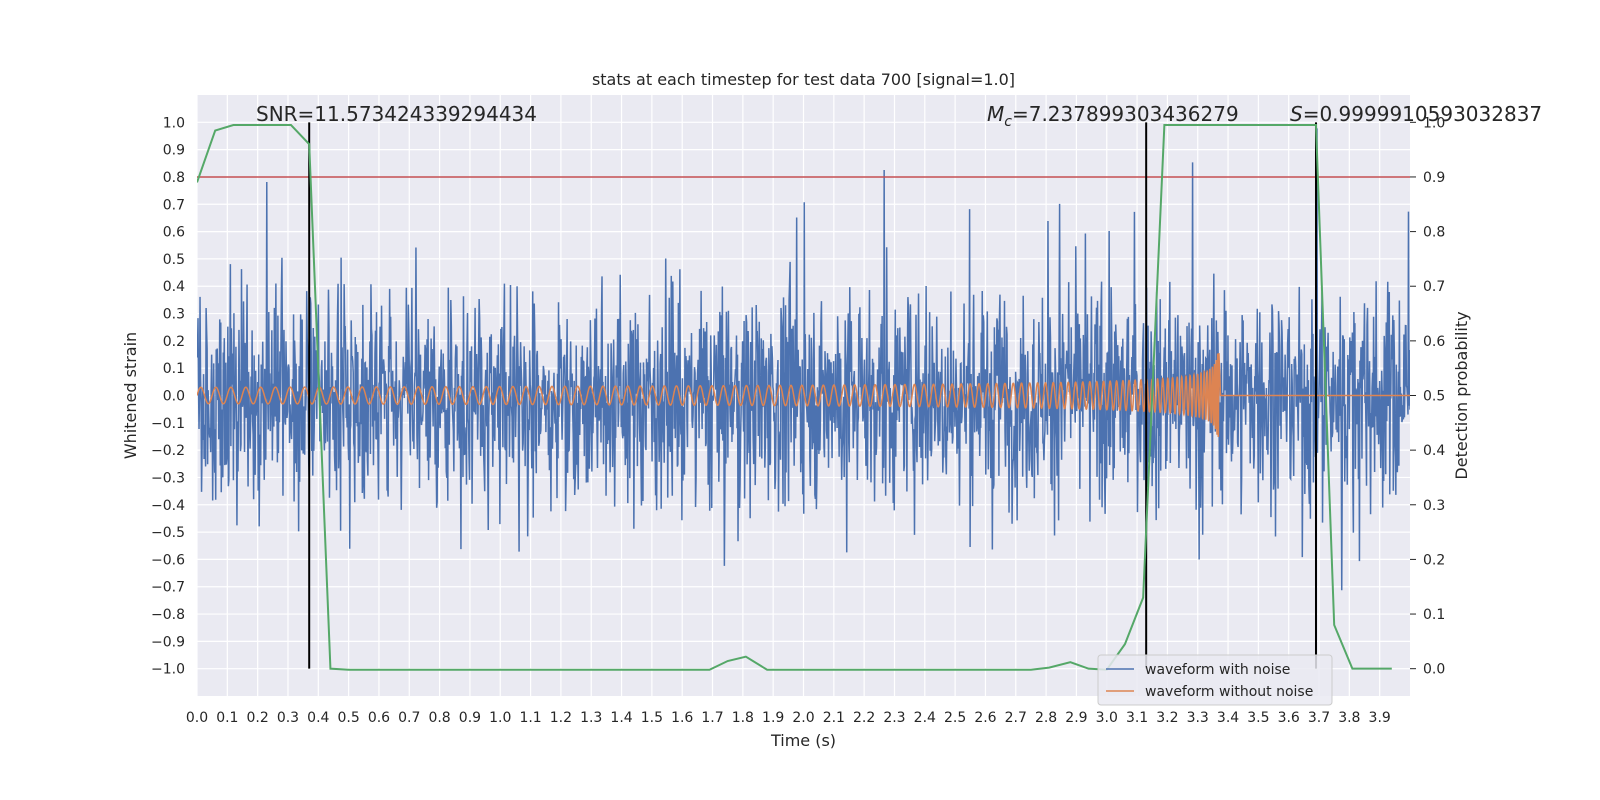  I want to click on s-value: =0.9999910593032837, so click(1422, 114).